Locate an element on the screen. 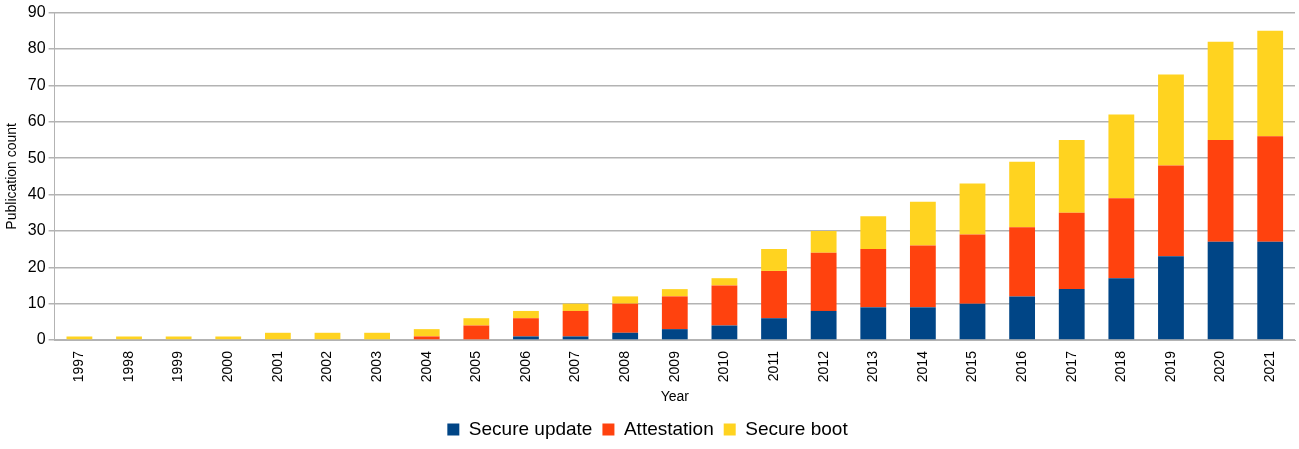 The width and height of the screenshot is (1299, 449). y-tick-label: 20 is located at coordinates (36, 266).